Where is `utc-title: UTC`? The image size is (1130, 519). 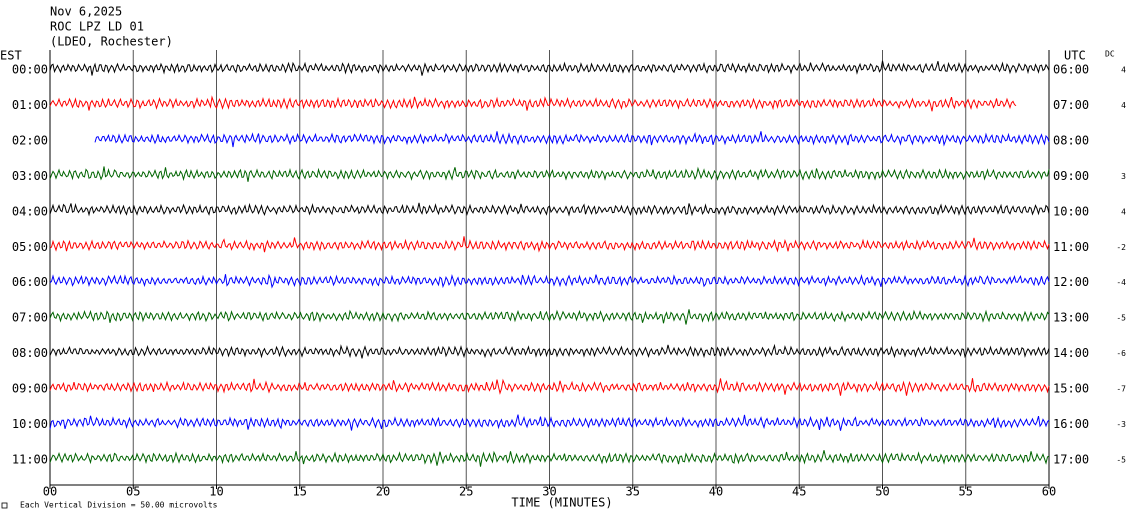 utc-title: UTC is located at coordinates (1075, 56).